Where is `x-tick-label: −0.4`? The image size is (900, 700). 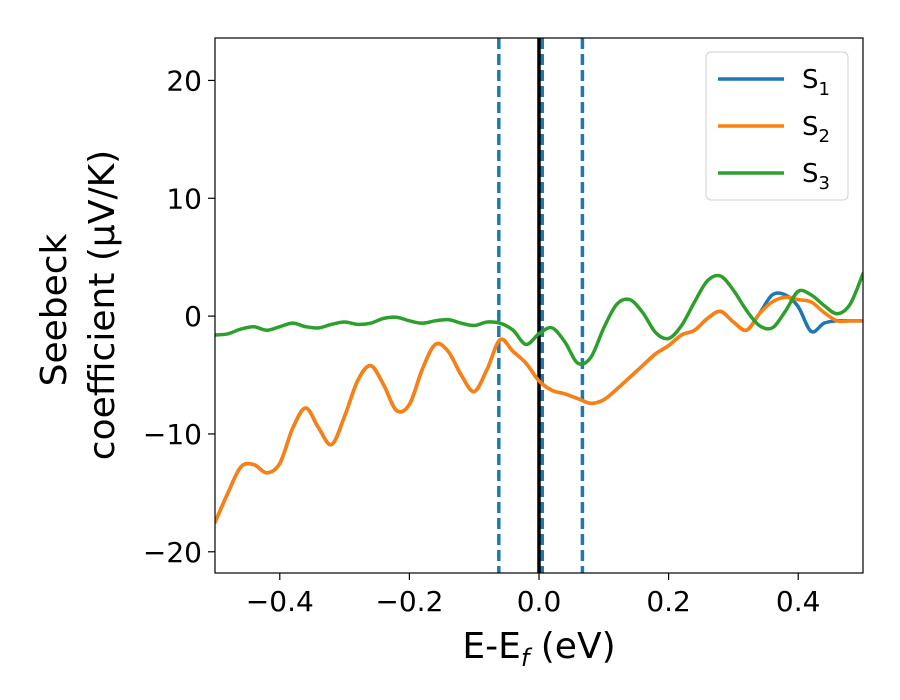 x-tick-label: −0.4 is located at coordinates (280, 601).